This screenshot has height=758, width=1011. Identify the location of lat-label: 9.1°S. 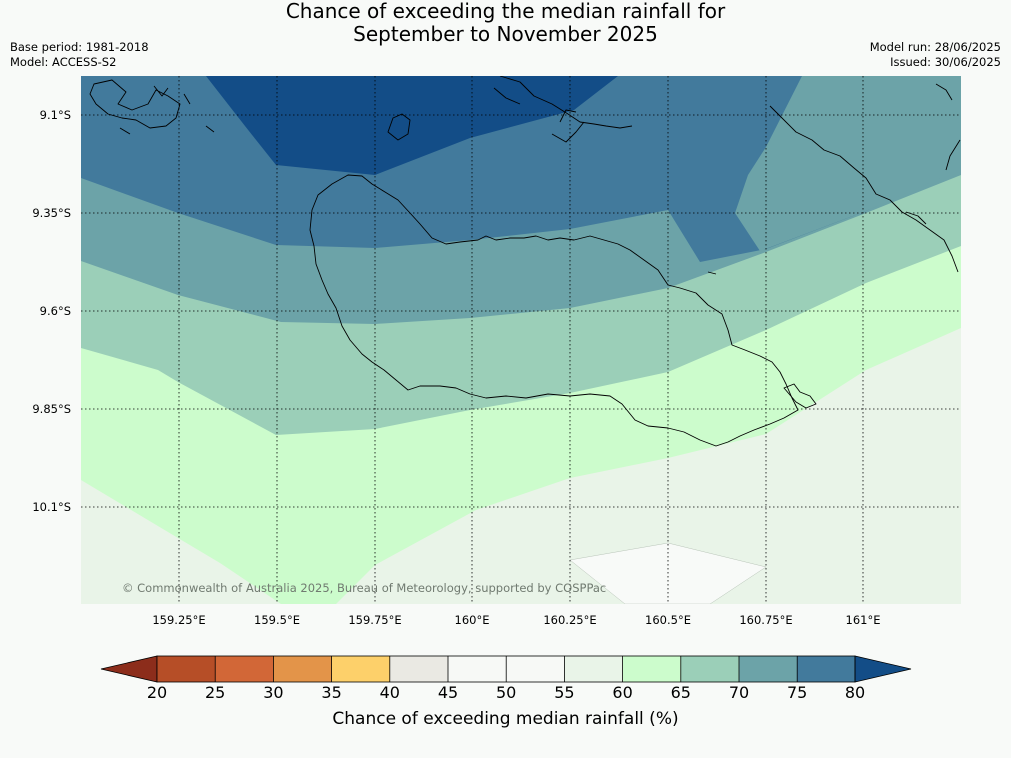
(55, 115).